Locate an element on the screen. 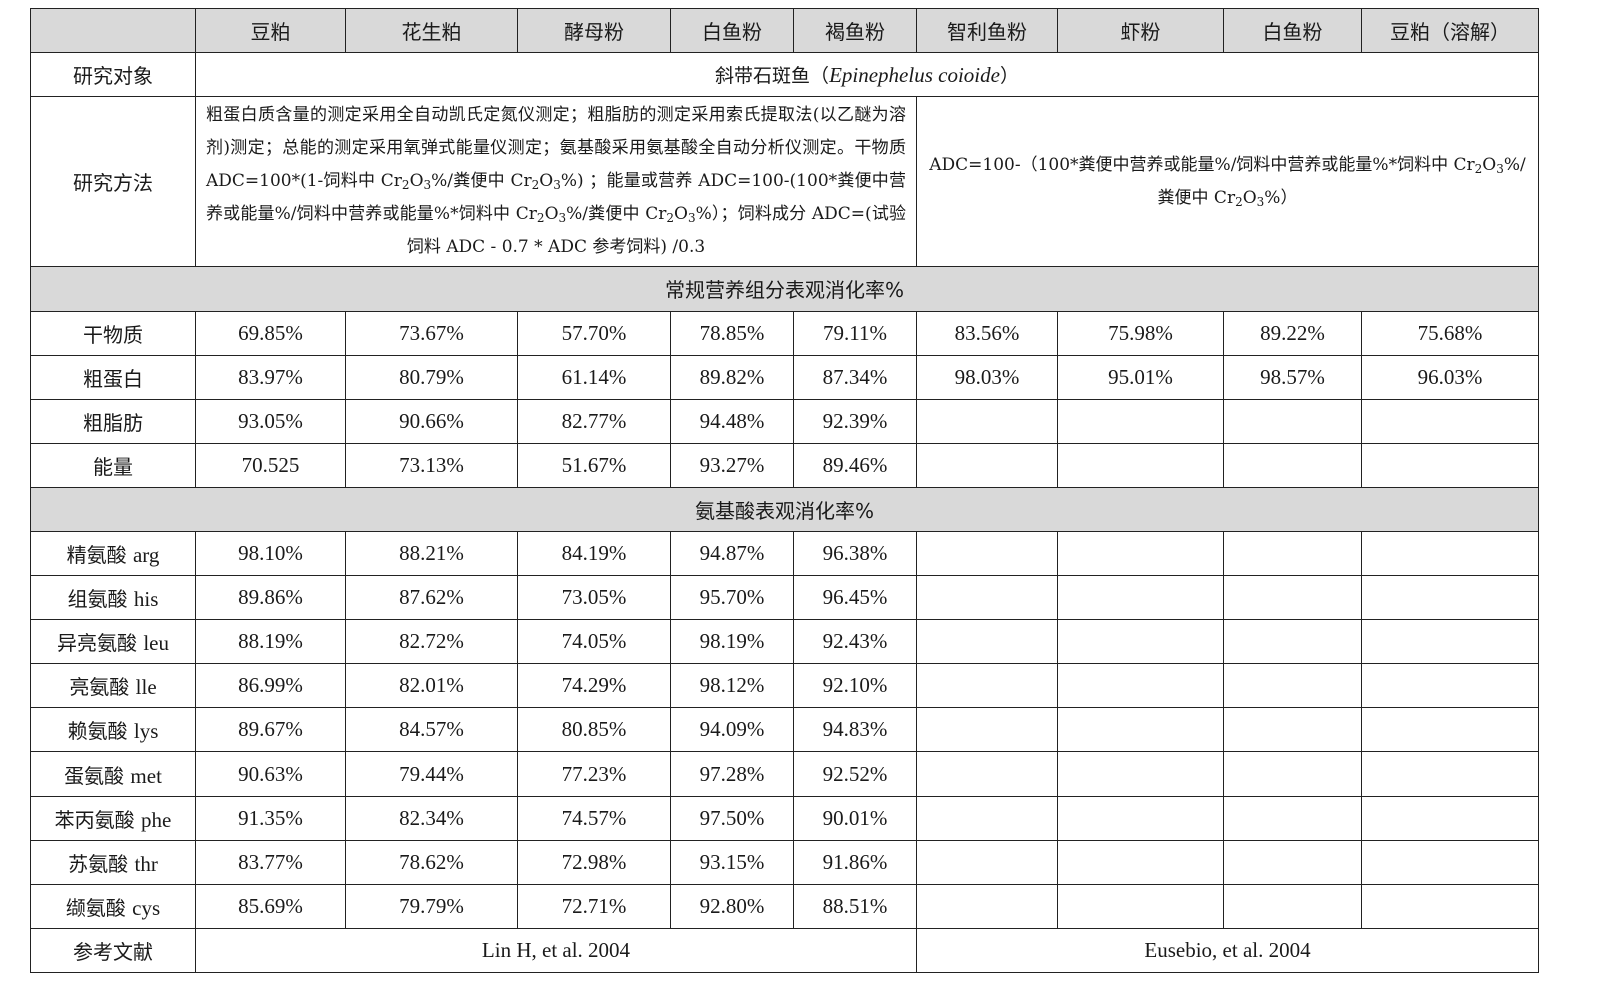 The width and height of the screenshot is (1600, 997). value-cell: 75.68% is located at coordinates (1450, 333).